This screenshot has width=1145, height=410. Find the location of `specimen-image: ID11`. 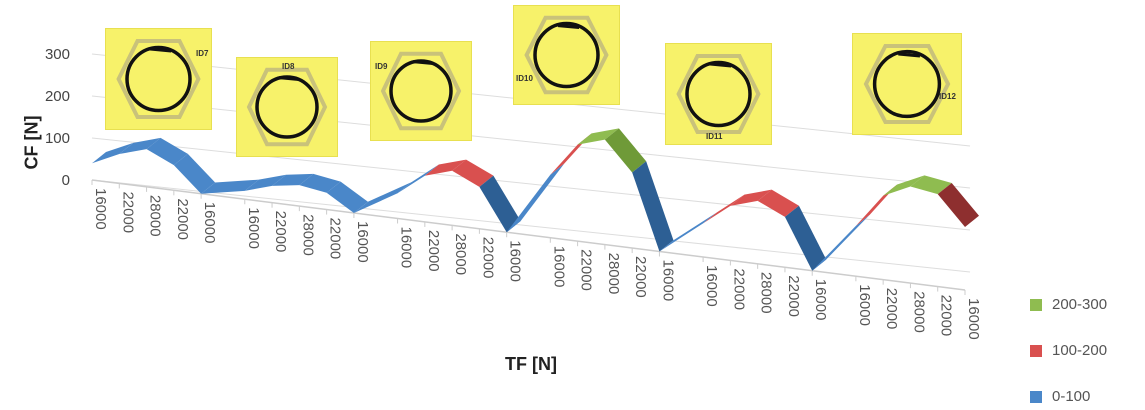

specimen-image: ID11 is located at coordinates (718, 94).